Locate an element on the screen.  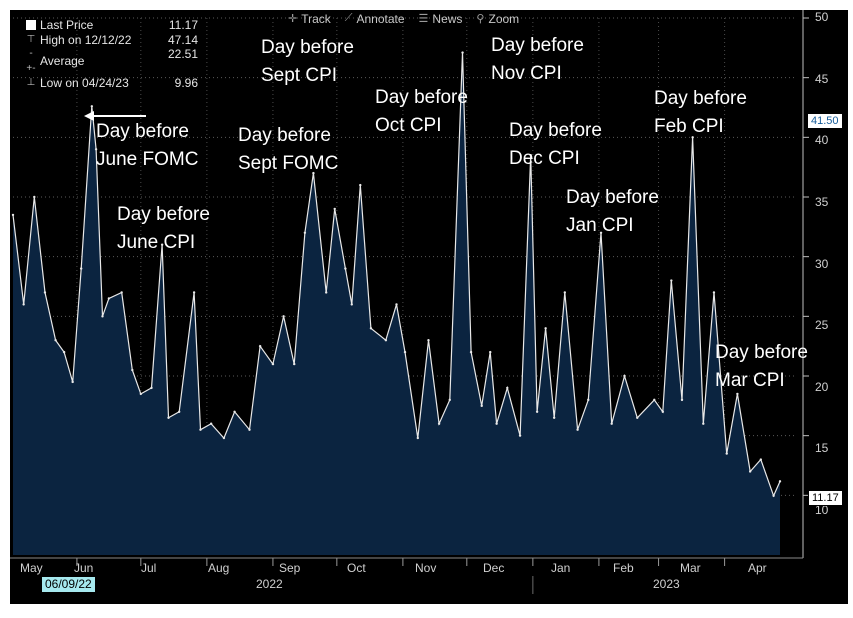
annotation-nov-cpi: Day before Nov CPI is located at coordinates (537, 60).